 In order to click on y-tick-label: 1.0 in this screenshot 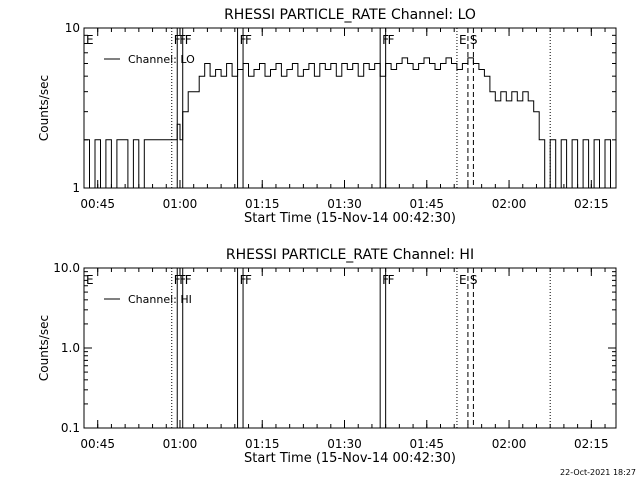, I will do `click(70, 348)`.